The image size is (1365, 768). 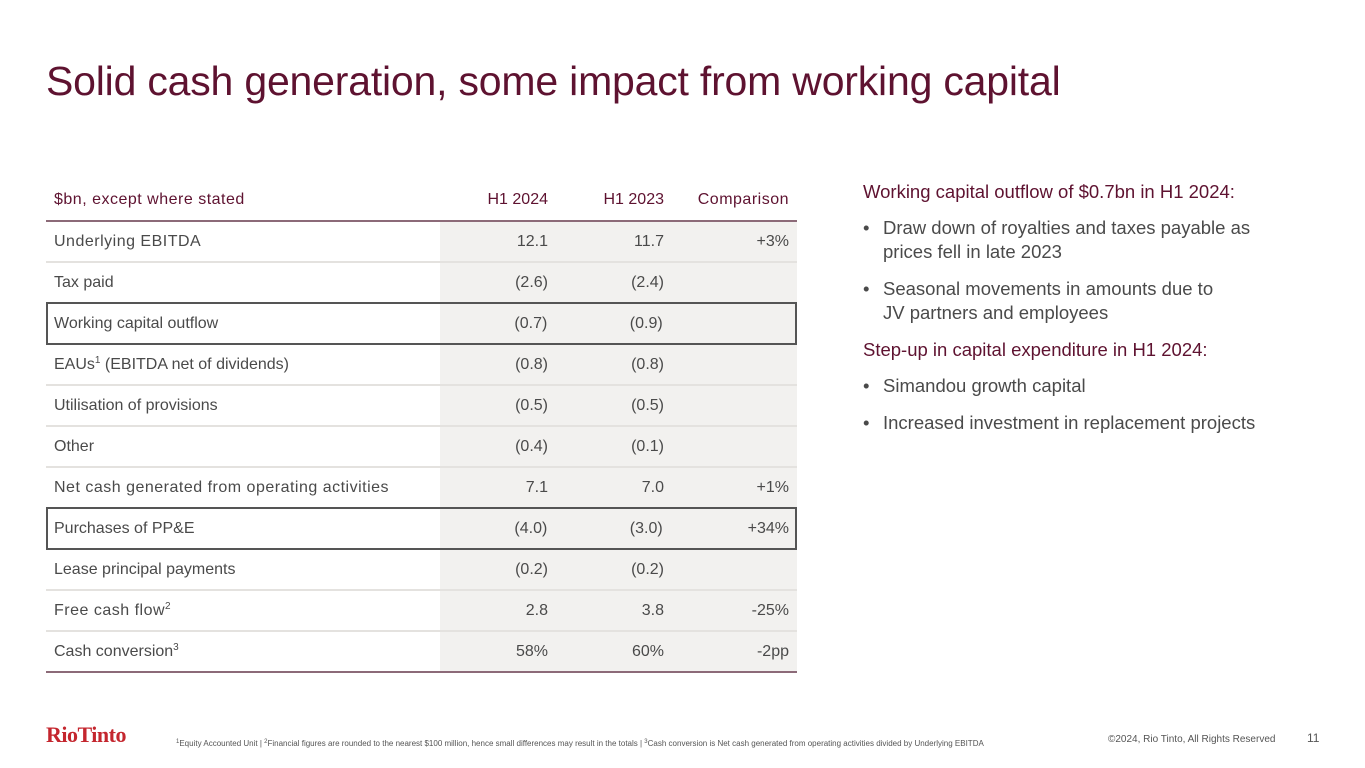 What do you see at coordinates (421, 323) in the screenshot?
I see `table-row-working-capital-outflow: Working capital outflow (0.7) (0.9)` at bounding box center [421, 323].